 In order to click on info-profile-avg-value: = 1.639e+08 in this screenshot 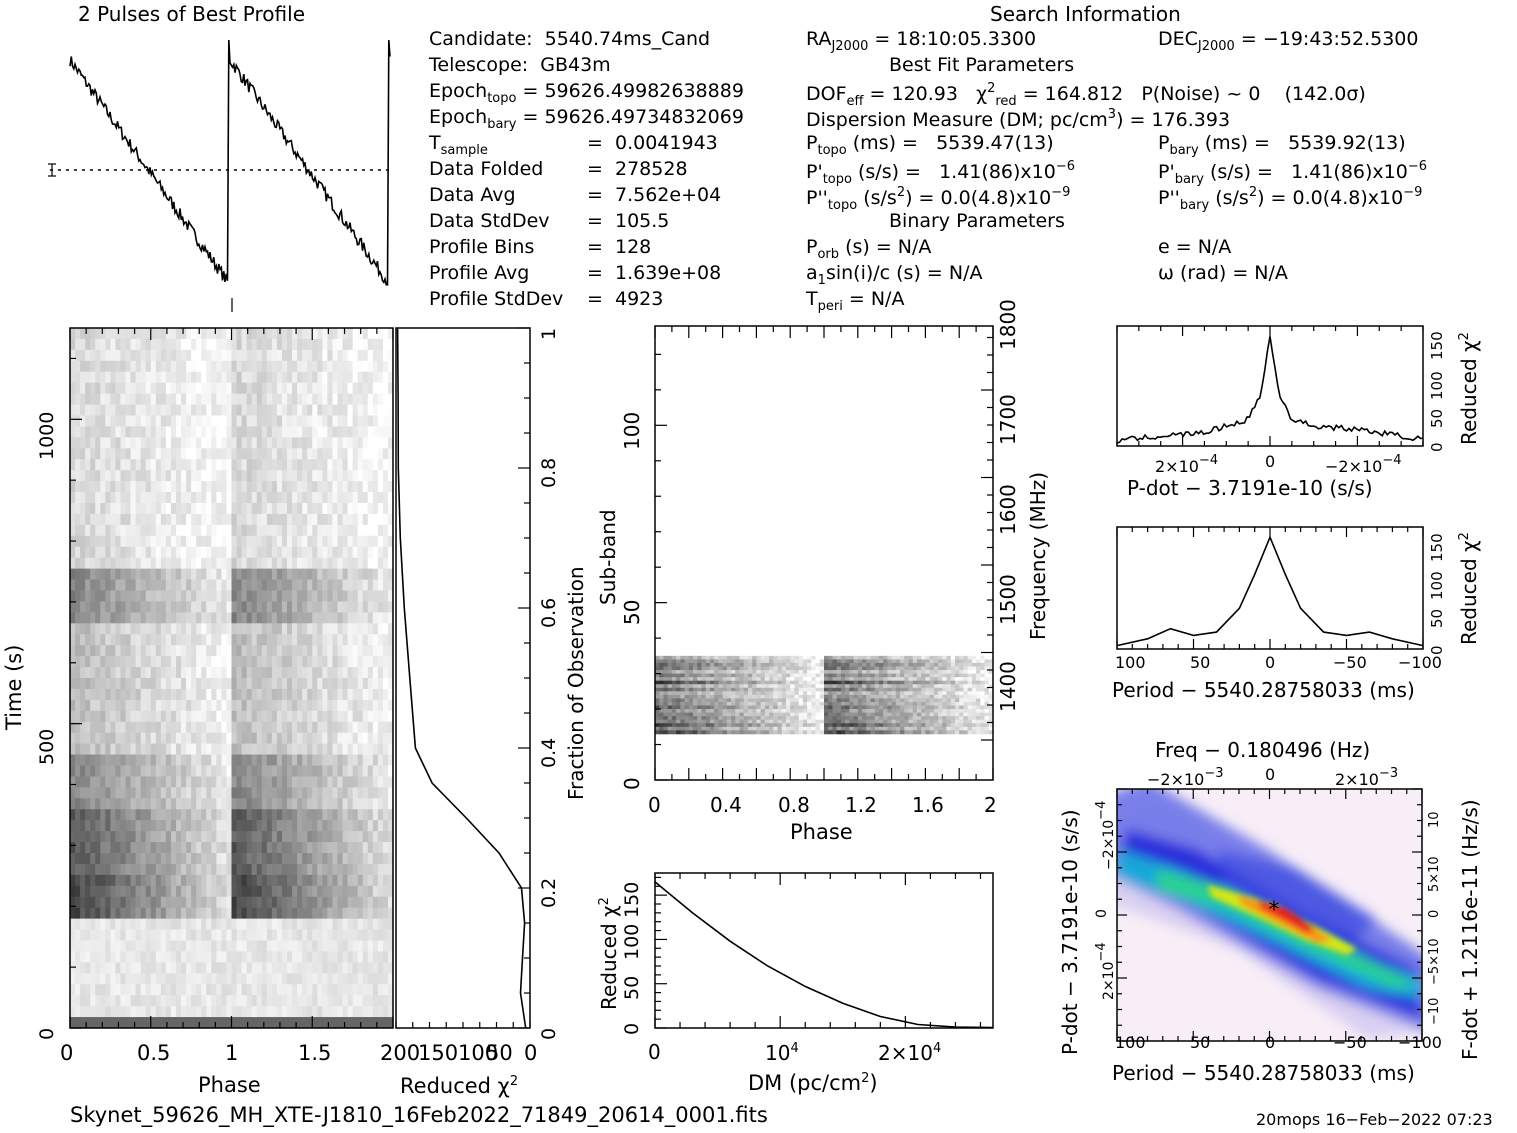, I will do `click(654, 273)`.